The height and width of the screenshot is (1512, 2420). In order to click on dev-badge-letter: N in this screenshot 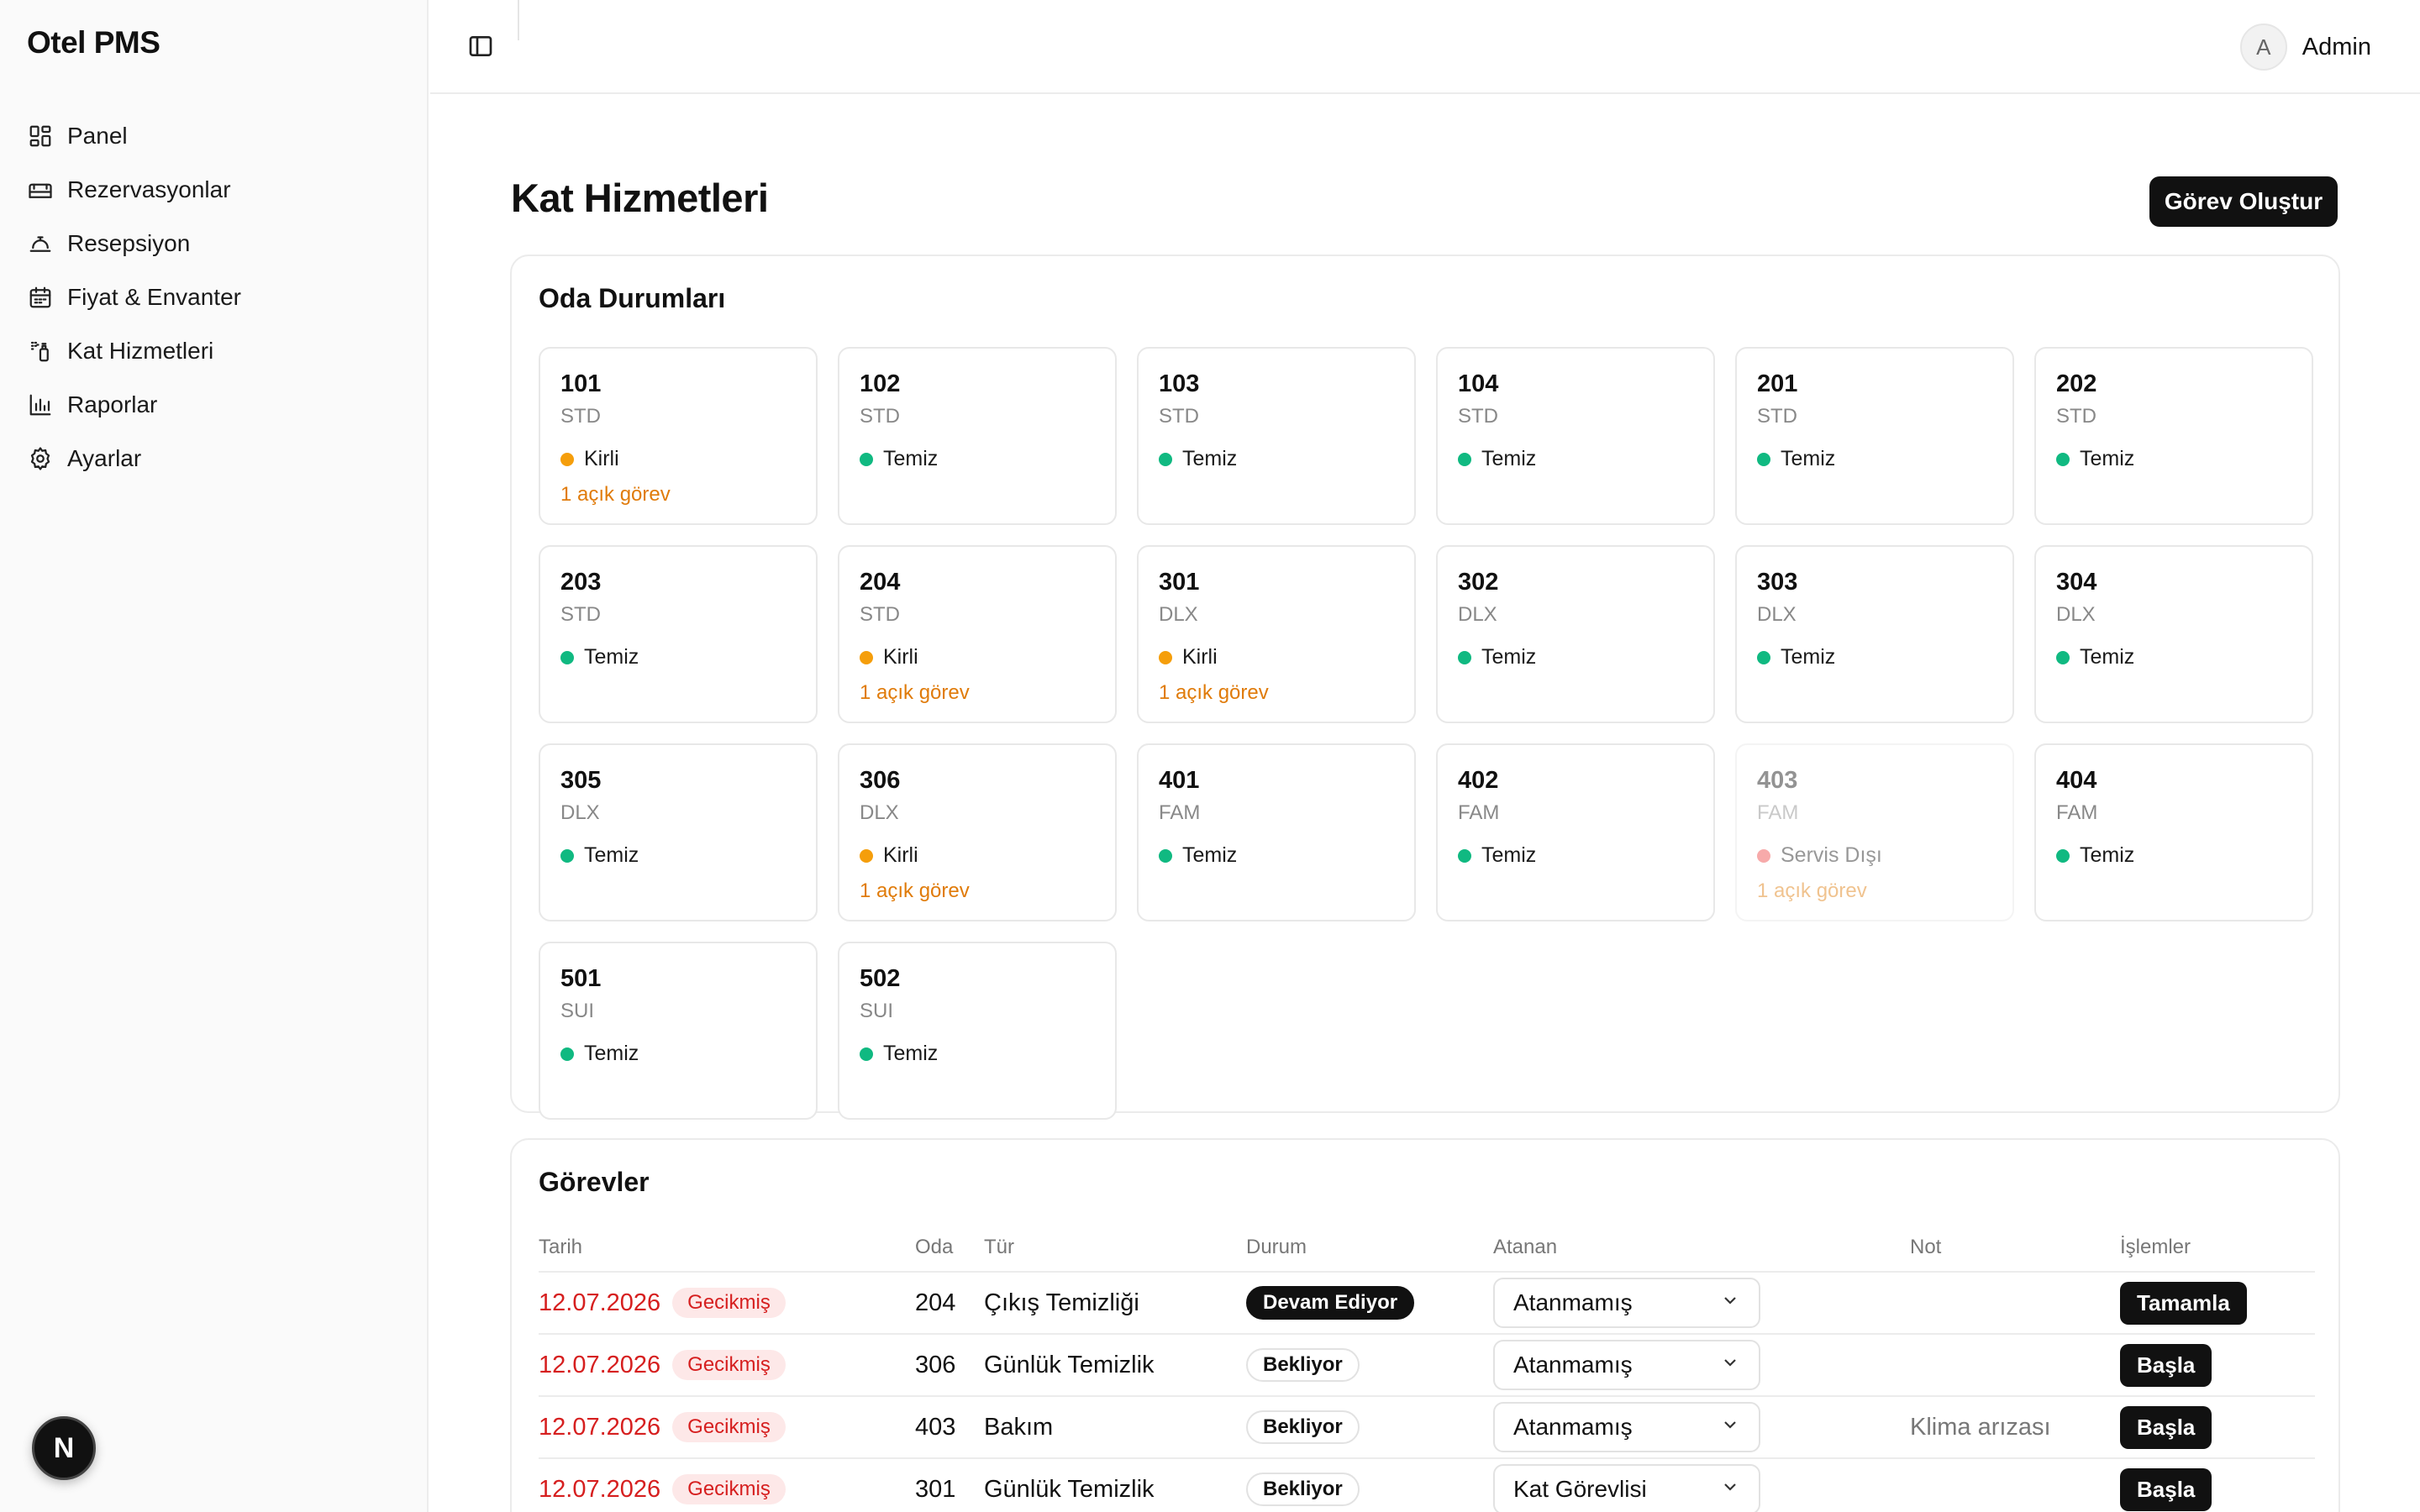, I will do `click(64, 1447)`.